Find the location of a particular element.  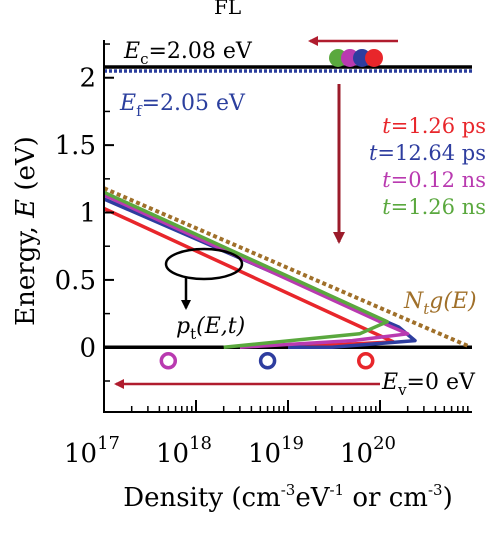

x-tick-label: 1017 is located at coordinates (92, 451).